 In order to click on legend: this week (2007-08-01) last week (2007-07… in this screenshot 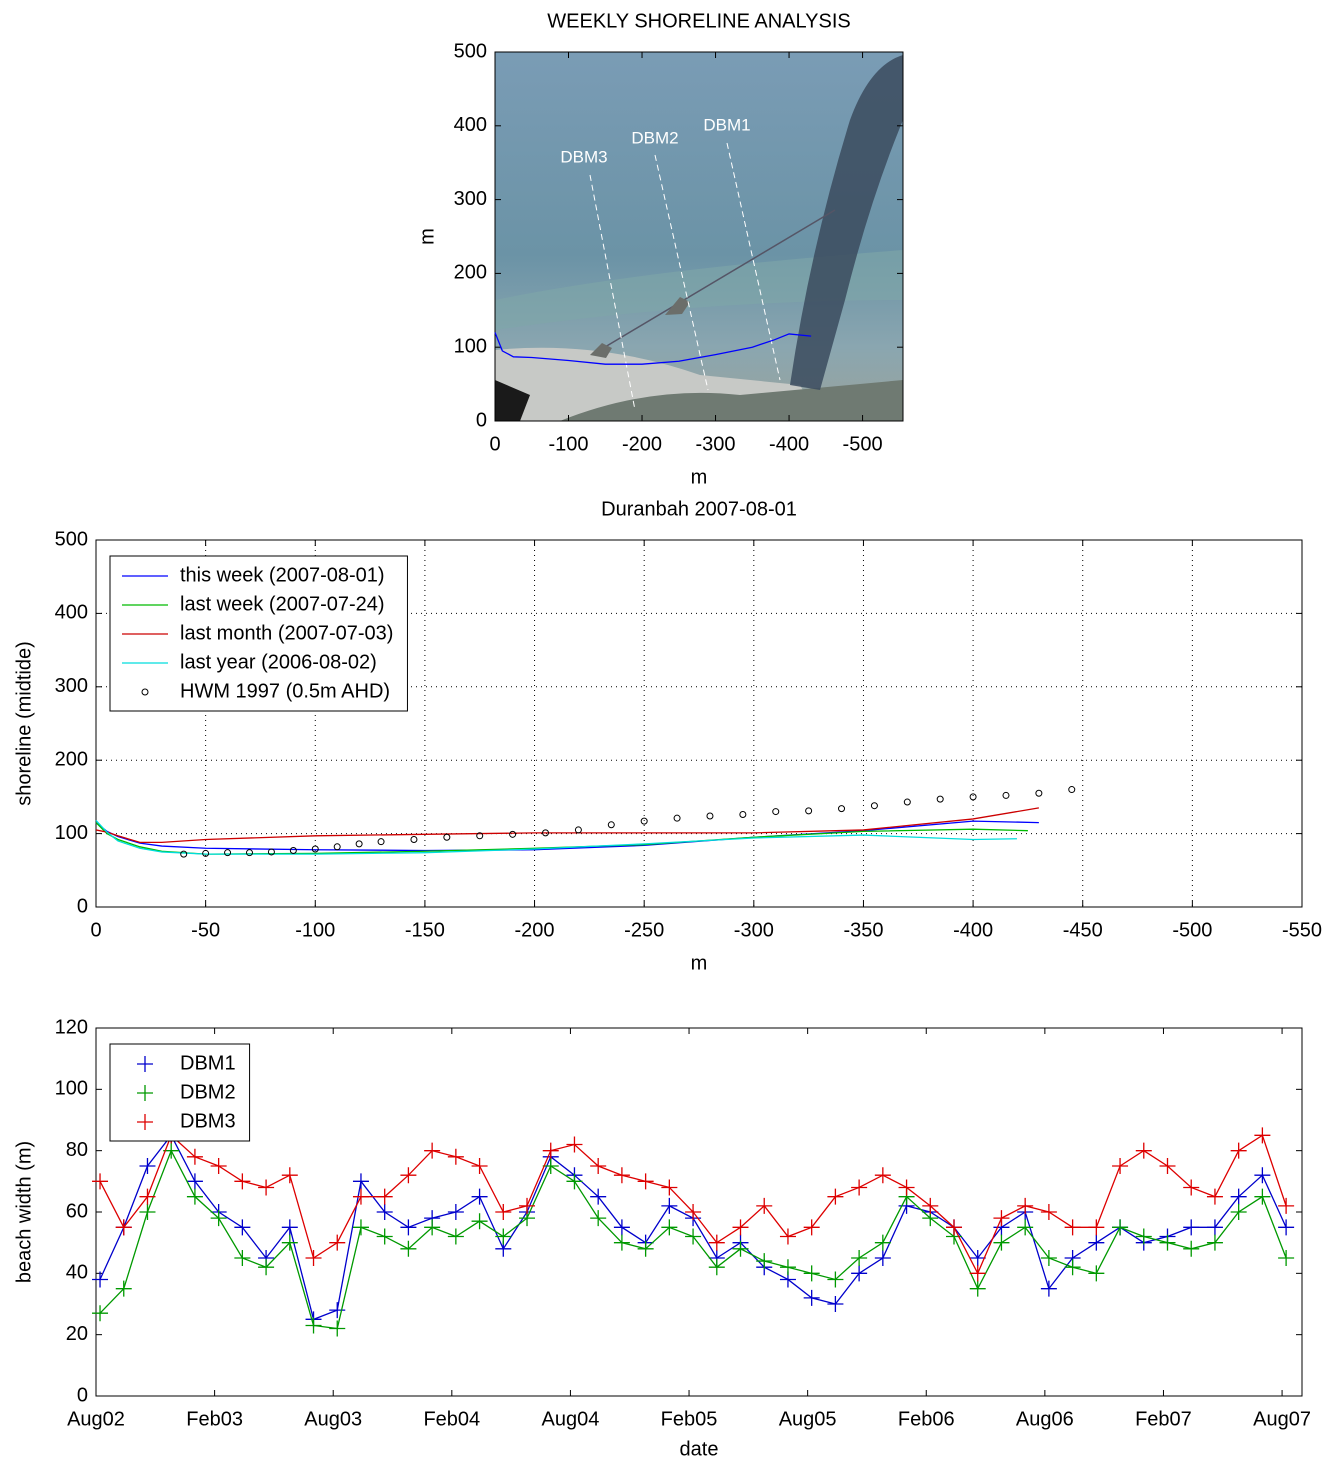, I will do `click(258, 633)`.